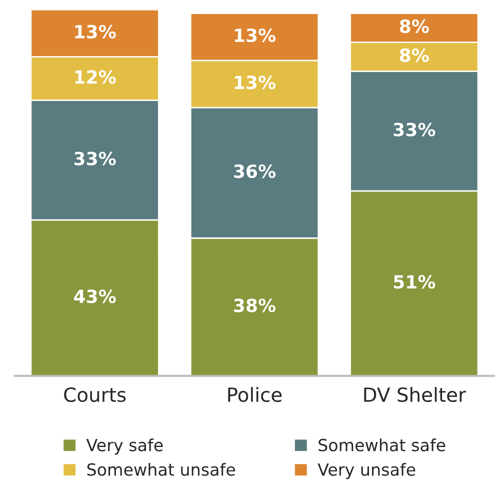 This screenshot has width=499, height=485. I want to click on data-label: 38%, so click(255, 305).